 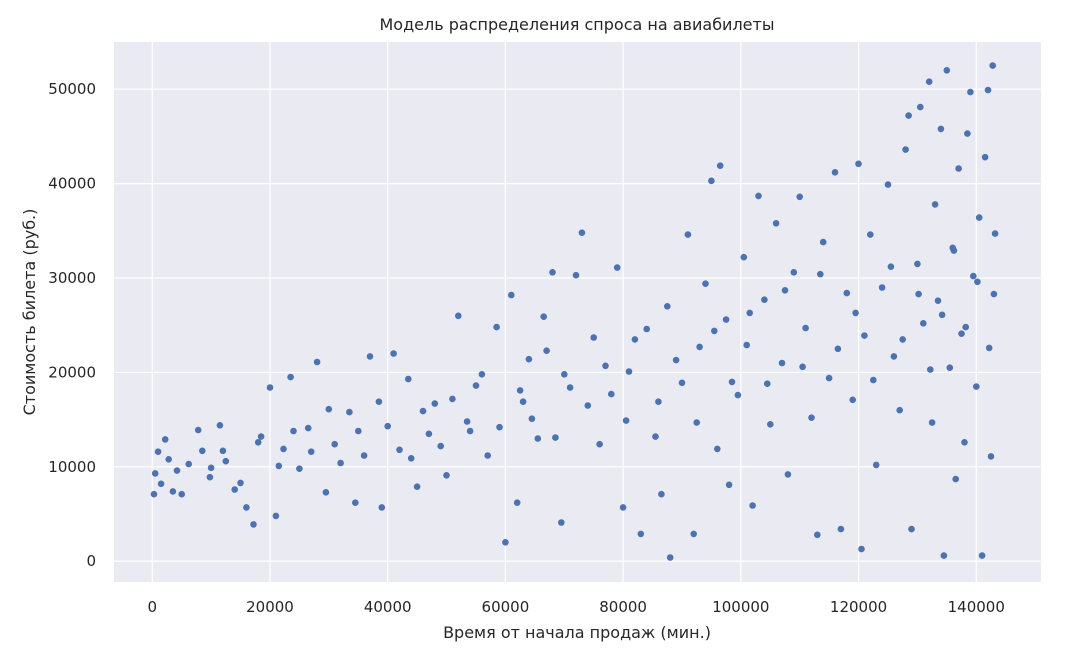 I want to click on x-tick-label: 100000, so click(x=740, y=607).